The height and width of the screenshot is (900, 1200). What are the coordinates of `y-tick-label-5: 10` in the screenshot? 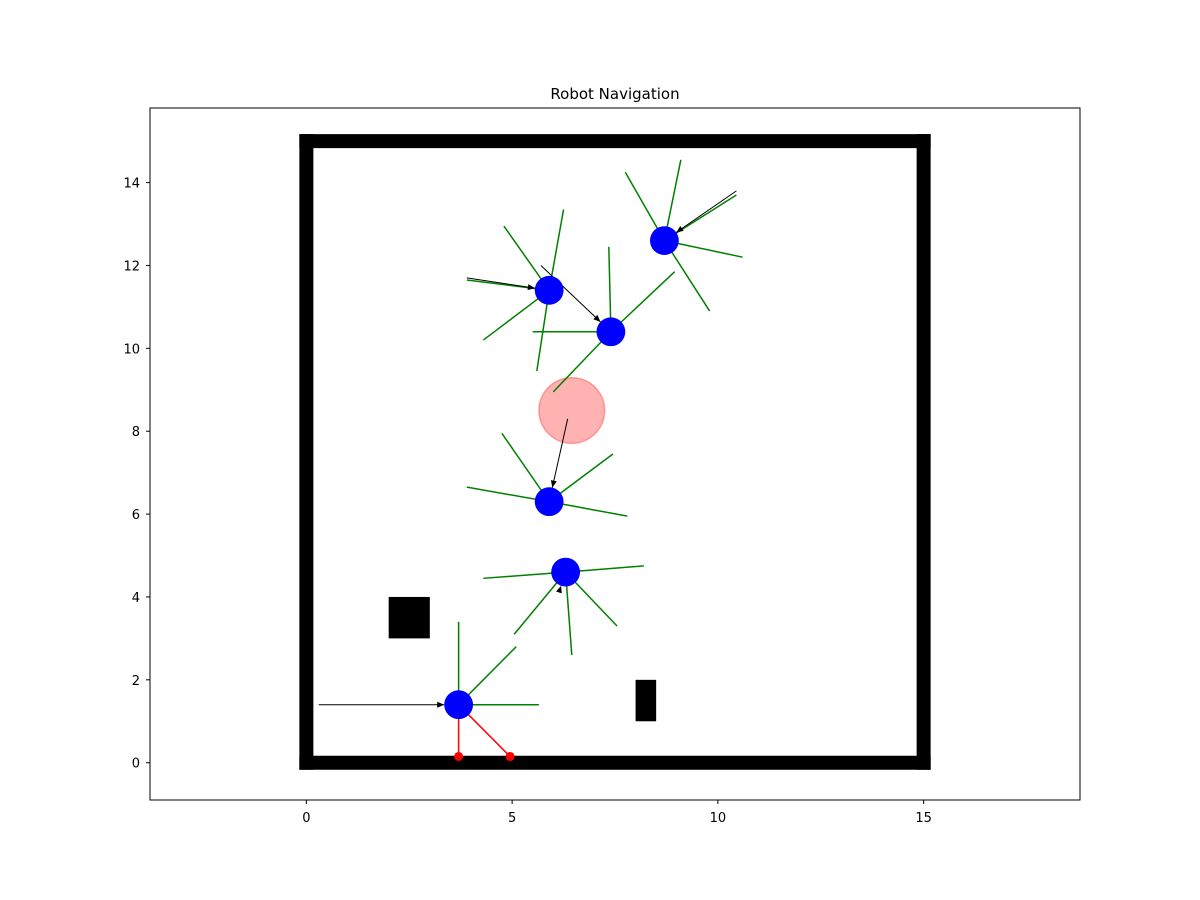 It's located at (131, 349).